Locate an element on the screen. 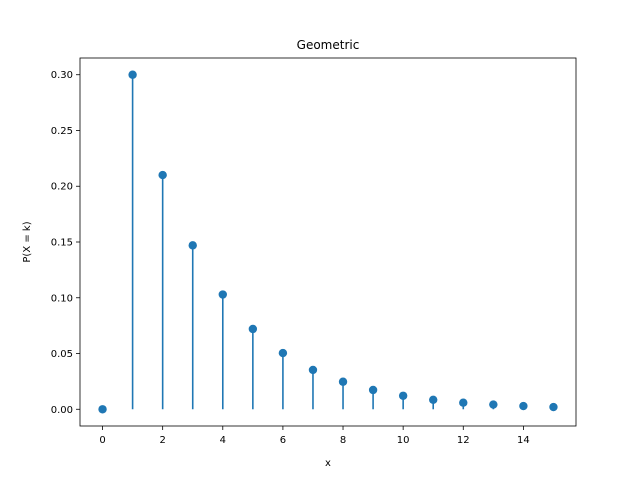 This screenshot has height=480, width=640. y-tick-label: 0.10 is located at coordinates (62, 298).